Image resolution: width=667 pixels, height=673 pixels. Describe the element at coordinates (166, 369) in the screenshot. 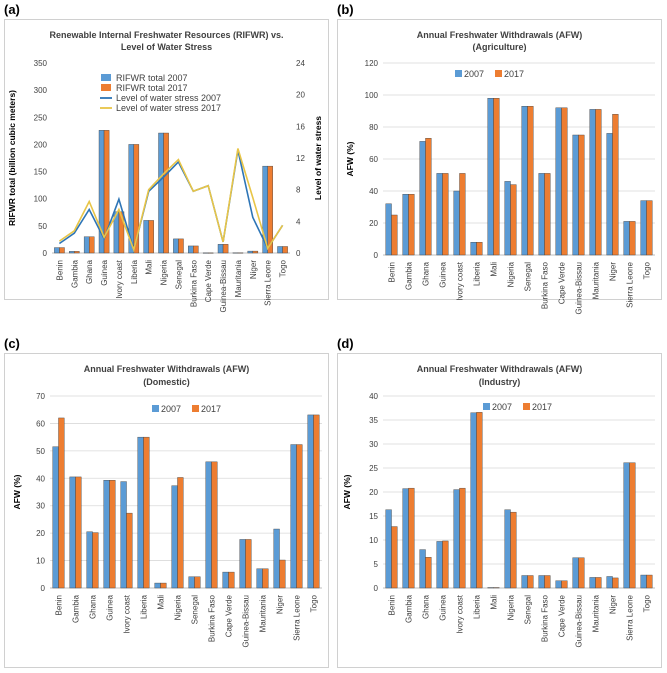

I see `chart-title: Annual Freshwater Withdrawals (AFW)` at that location.